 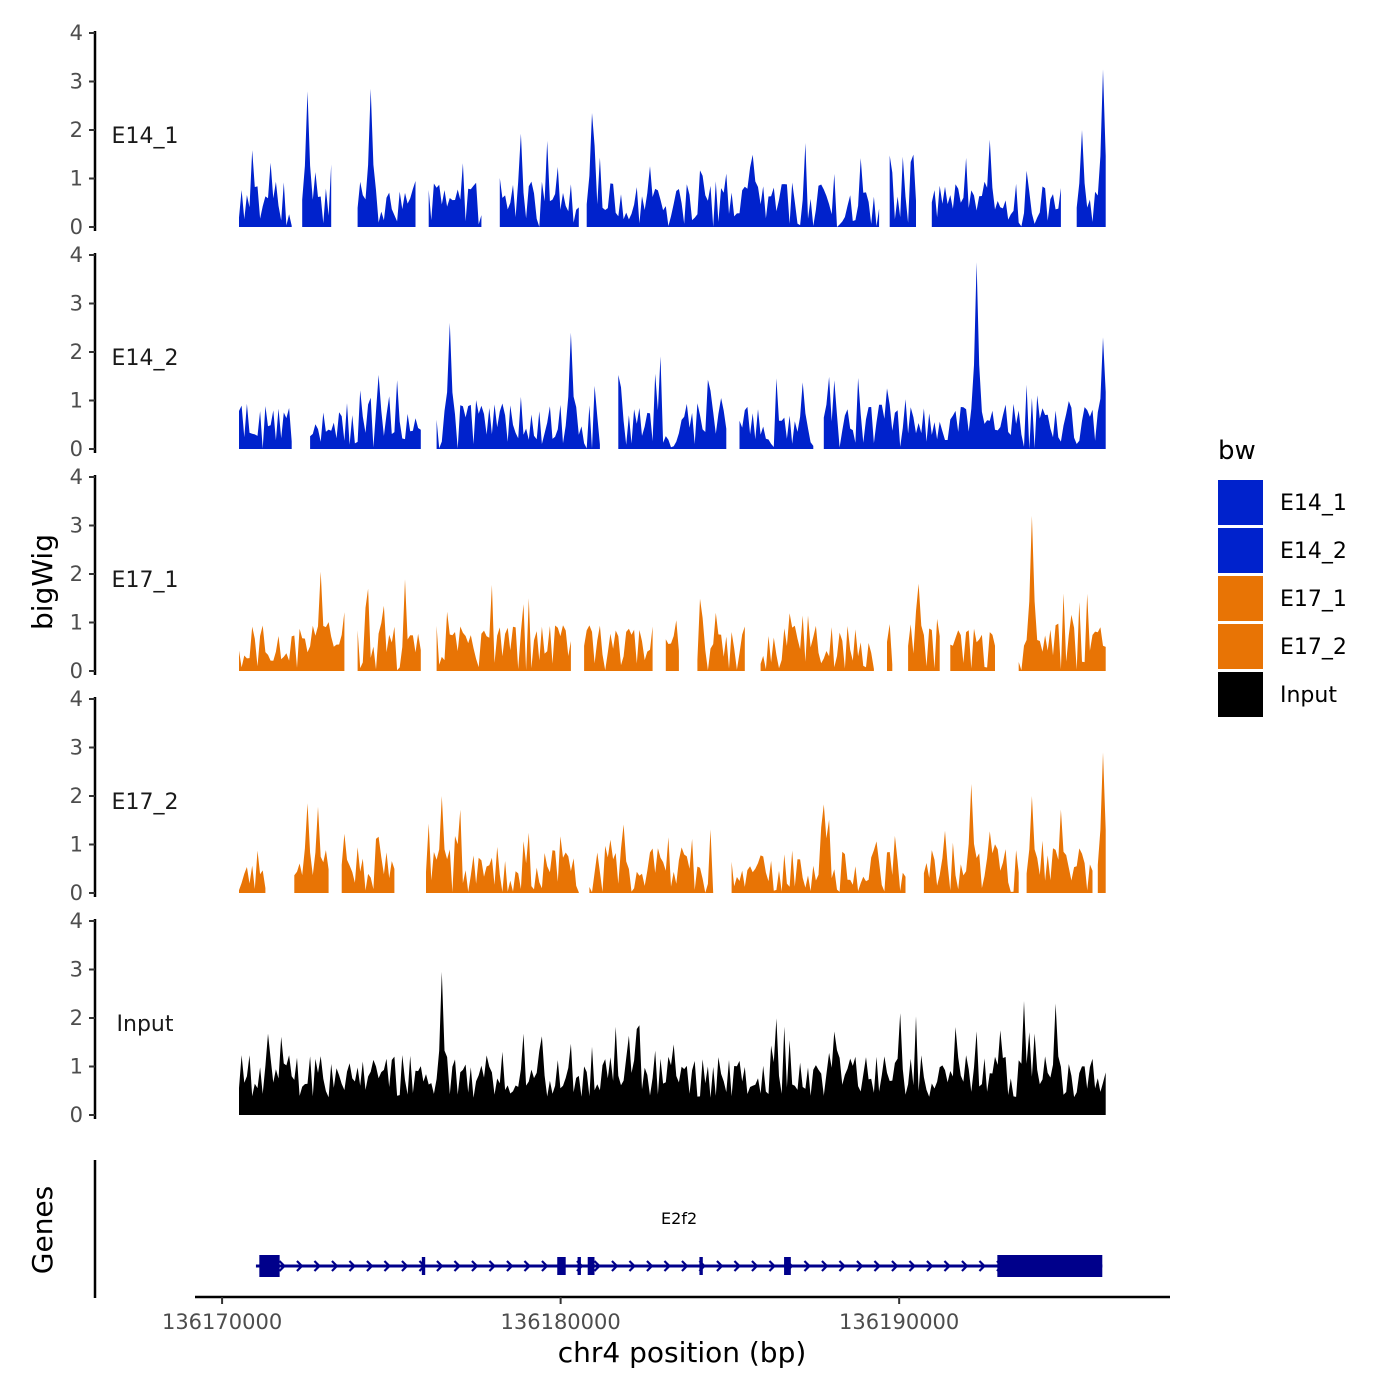 What do you see at coordinates (561, 1322) in the screenshot?
I see `x-tick-label: 136180000` at bounding box center [561, 1322].